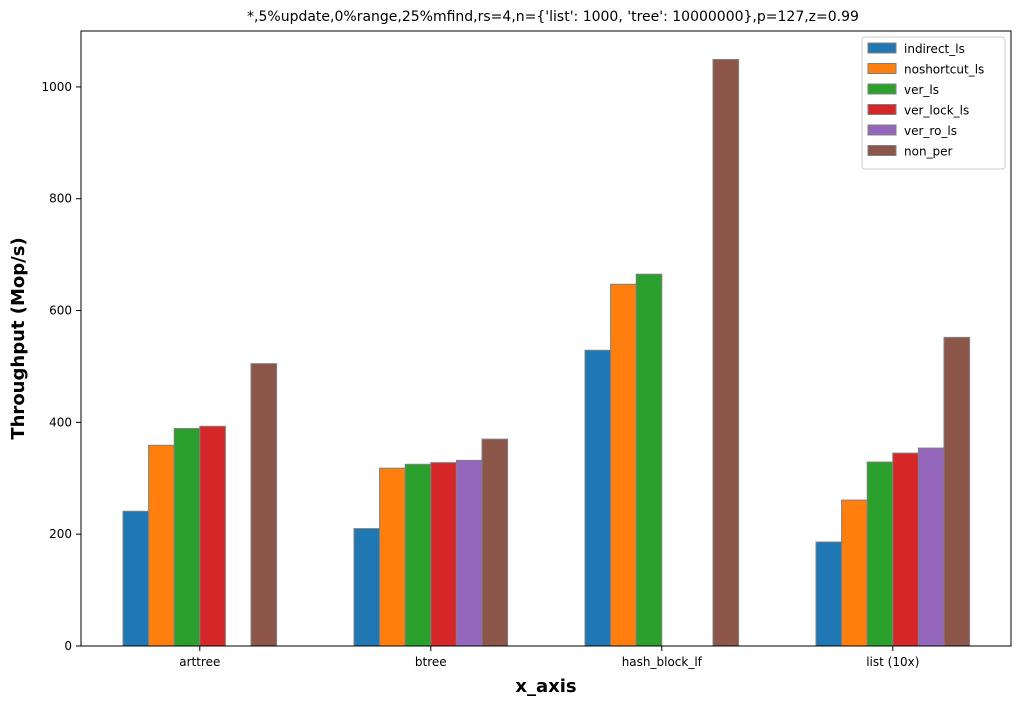 The height and width of the screenshot is (706, 1020). What do you see at coordinates (928, 152) in the screenshot?
I see `legend-label-non_per: non_per` at bounding box center [928, 152].